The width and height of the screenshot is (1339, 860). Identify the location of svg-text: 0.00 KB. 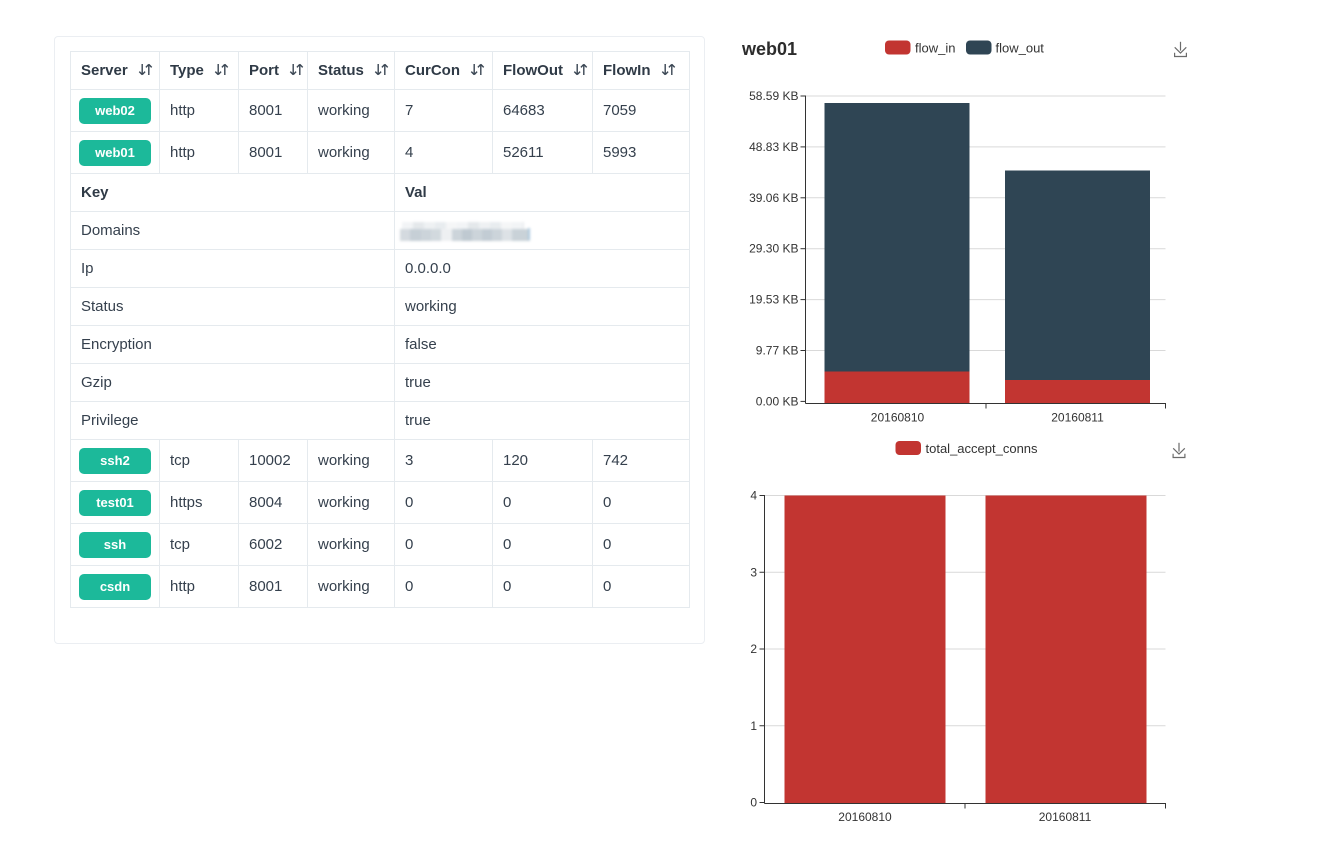
(777, 401).